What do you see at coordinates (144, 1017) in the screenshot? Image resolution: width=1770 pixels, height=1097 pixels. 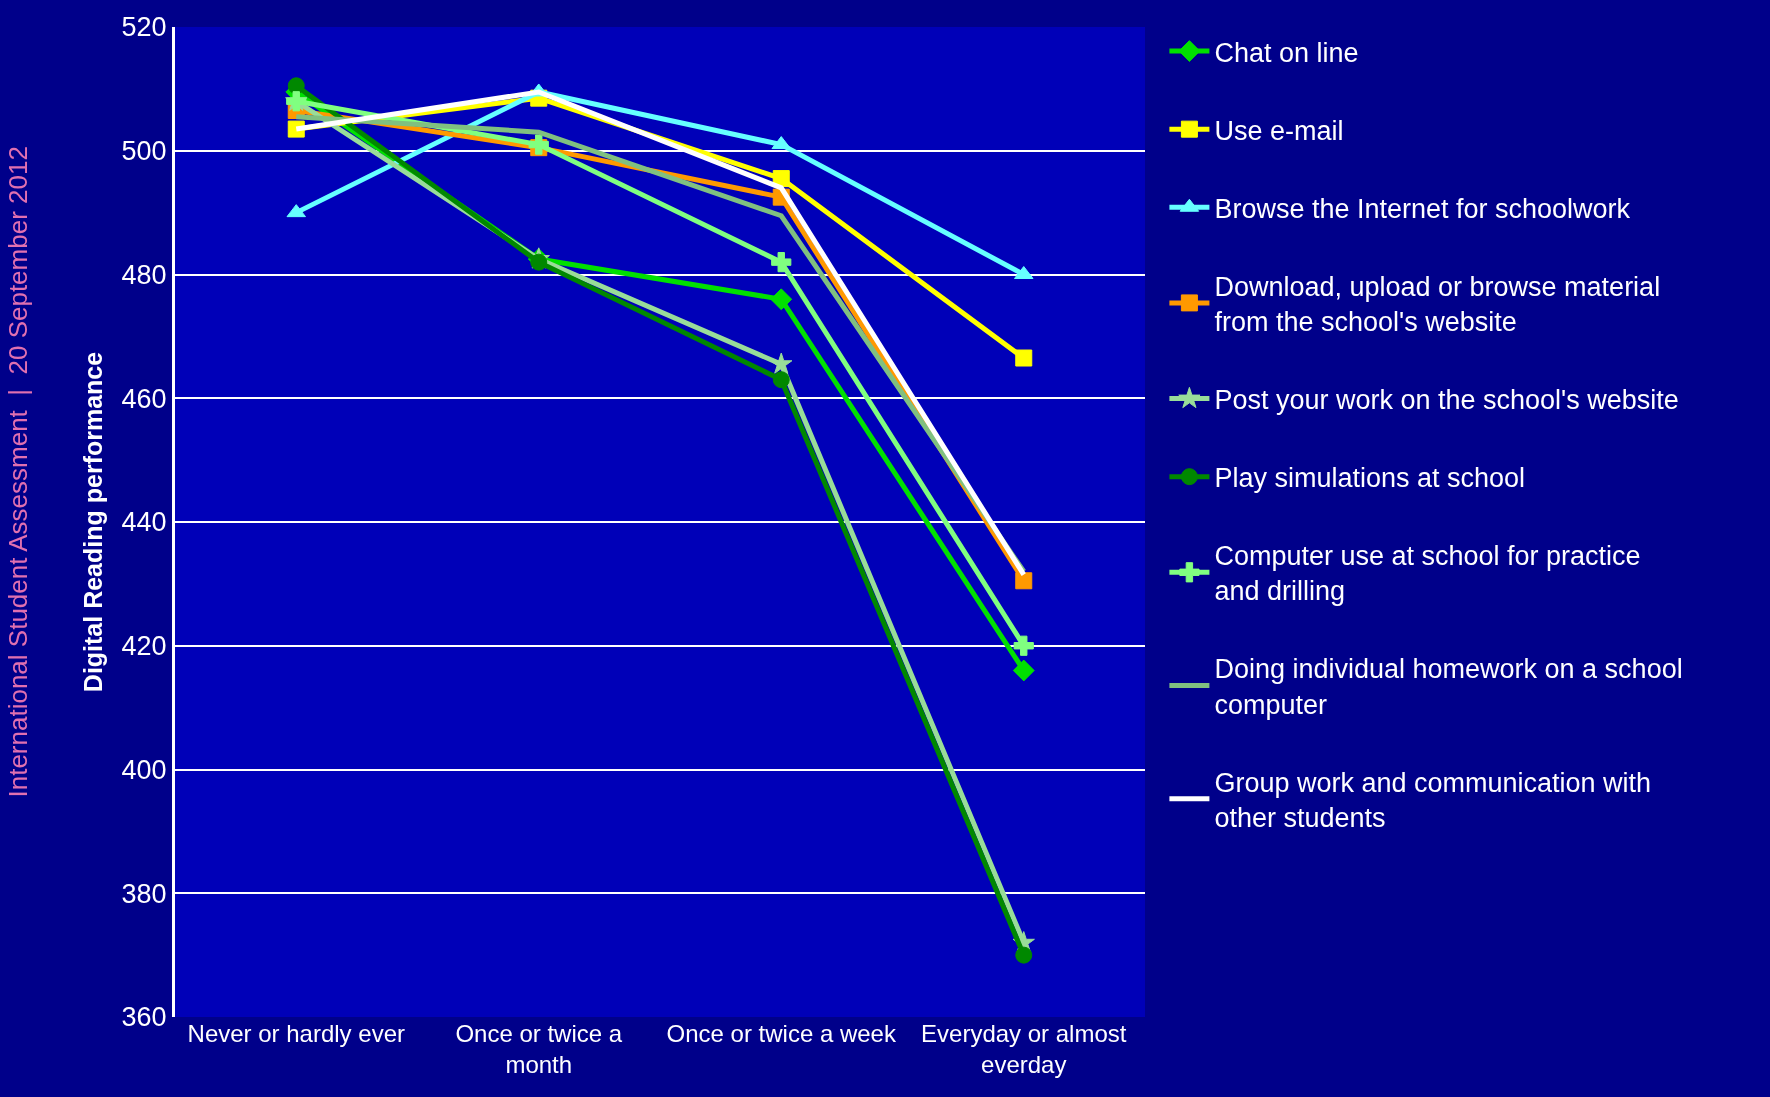 I see `y-tick-label: 360` at bounding box center [144, 1017].